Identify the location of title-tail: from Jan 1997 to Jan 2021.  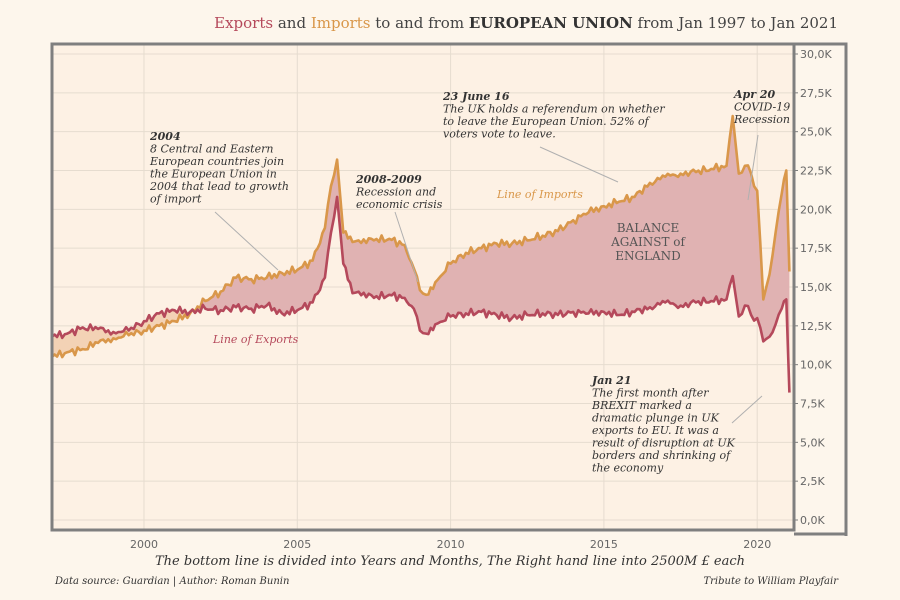
(735, 23).